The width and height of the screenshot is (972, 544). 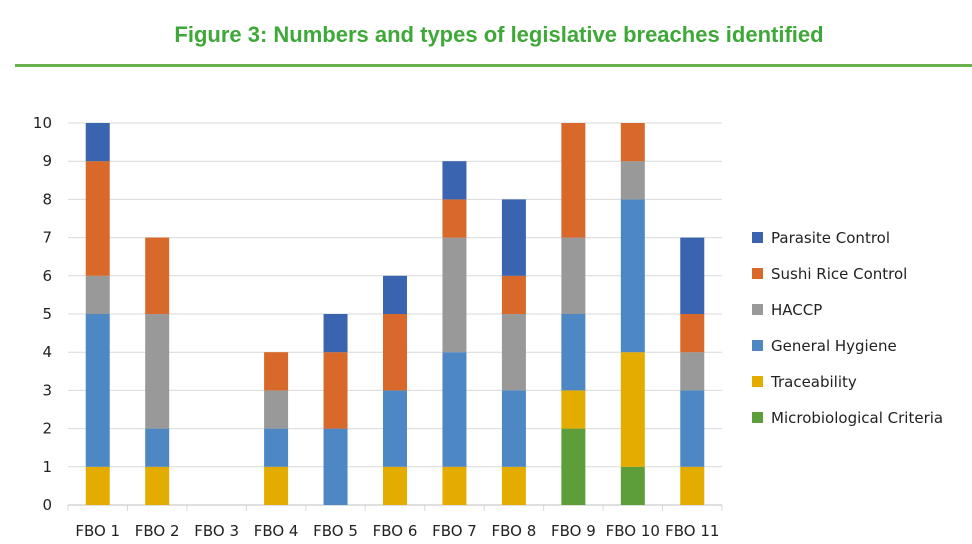 What do you see at coordinates (276, 531) in the screenshot?
I see `x-tick-label: FBO 4` at bounding box center [276, 531].